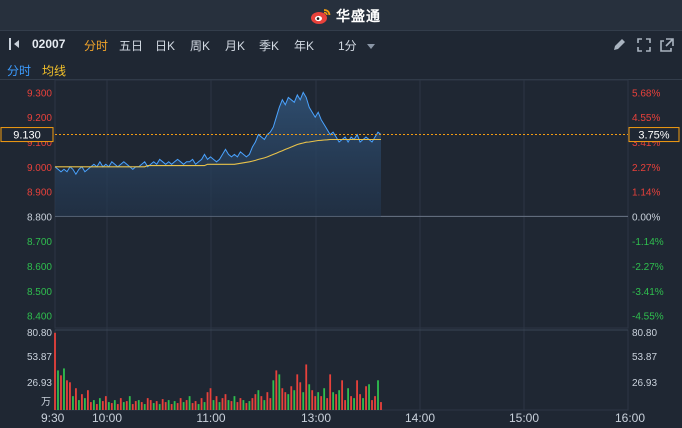 The width and height of the screenshot is (682, 428). What do you see at coordinates (357, 45) in the screenshot?
I see `interval-select: 1分` at bounding box center [357, 45].